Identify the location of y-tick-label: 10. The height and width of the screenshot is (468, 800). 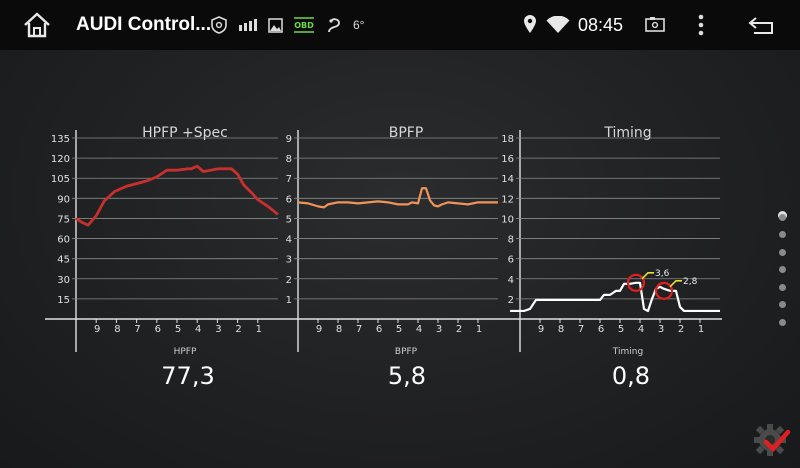
(507, 219).